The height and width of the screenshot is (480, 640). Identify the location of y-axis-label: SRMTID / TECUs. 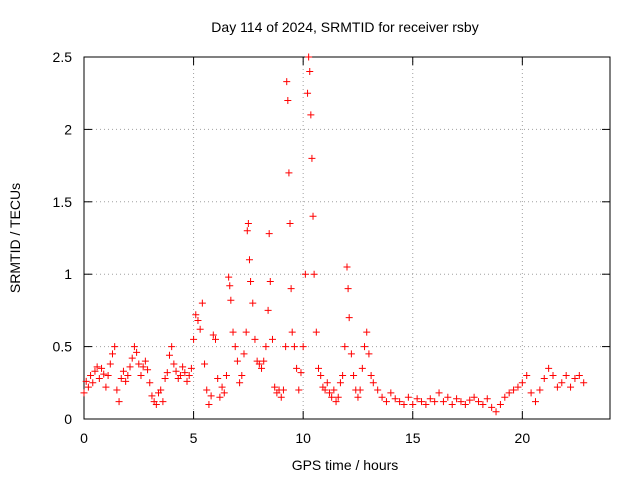
(15, 238).